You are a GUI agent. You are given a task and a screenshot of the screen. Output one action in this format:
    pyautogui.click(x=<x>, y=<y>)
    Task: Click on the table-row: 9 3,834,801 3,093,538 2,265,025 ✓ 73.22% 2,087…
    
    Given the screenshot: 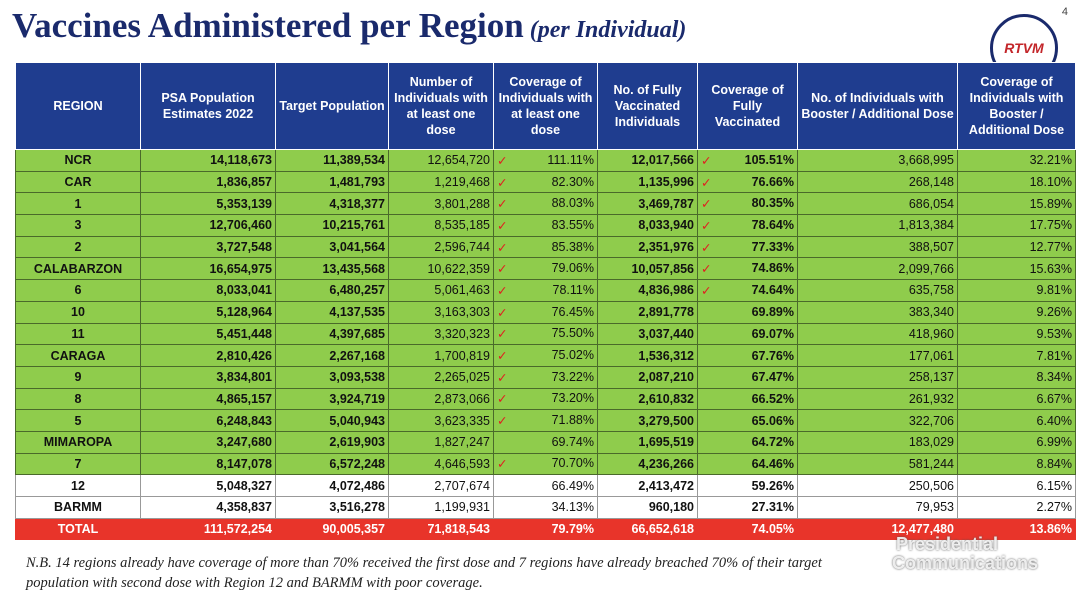 What is the action you would take?
    pyautogui.click(x=545, y=377)
    